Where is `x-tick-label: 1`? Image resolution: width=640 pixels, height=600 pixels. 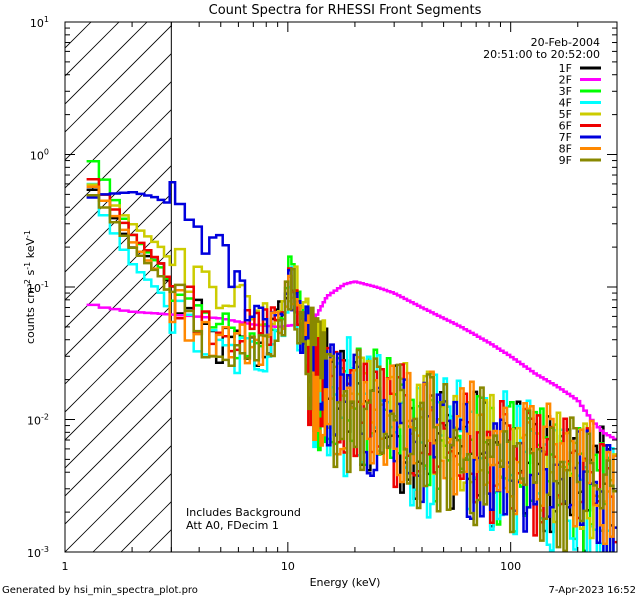 x-tick-label: 1 is located at coordinates (65, 566).